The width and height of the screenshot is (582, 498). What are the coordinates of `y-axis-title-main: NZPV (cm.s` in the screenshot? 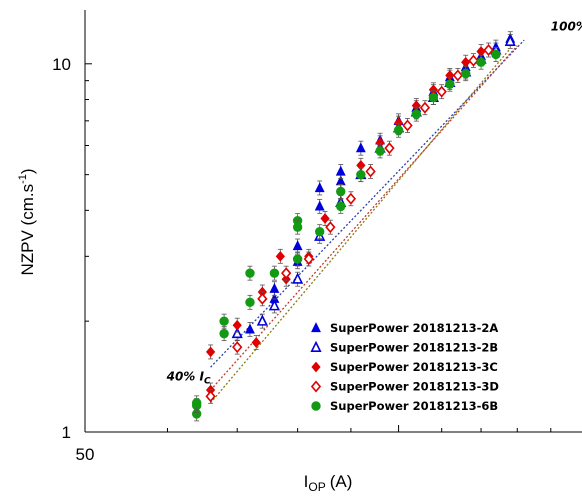 It's located at (27, 230).